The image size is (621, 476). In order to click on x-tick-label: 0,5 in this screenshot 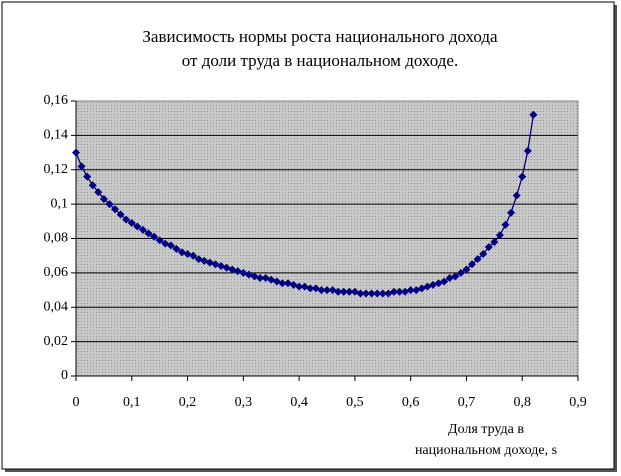, I will do `click(355, 402)`.